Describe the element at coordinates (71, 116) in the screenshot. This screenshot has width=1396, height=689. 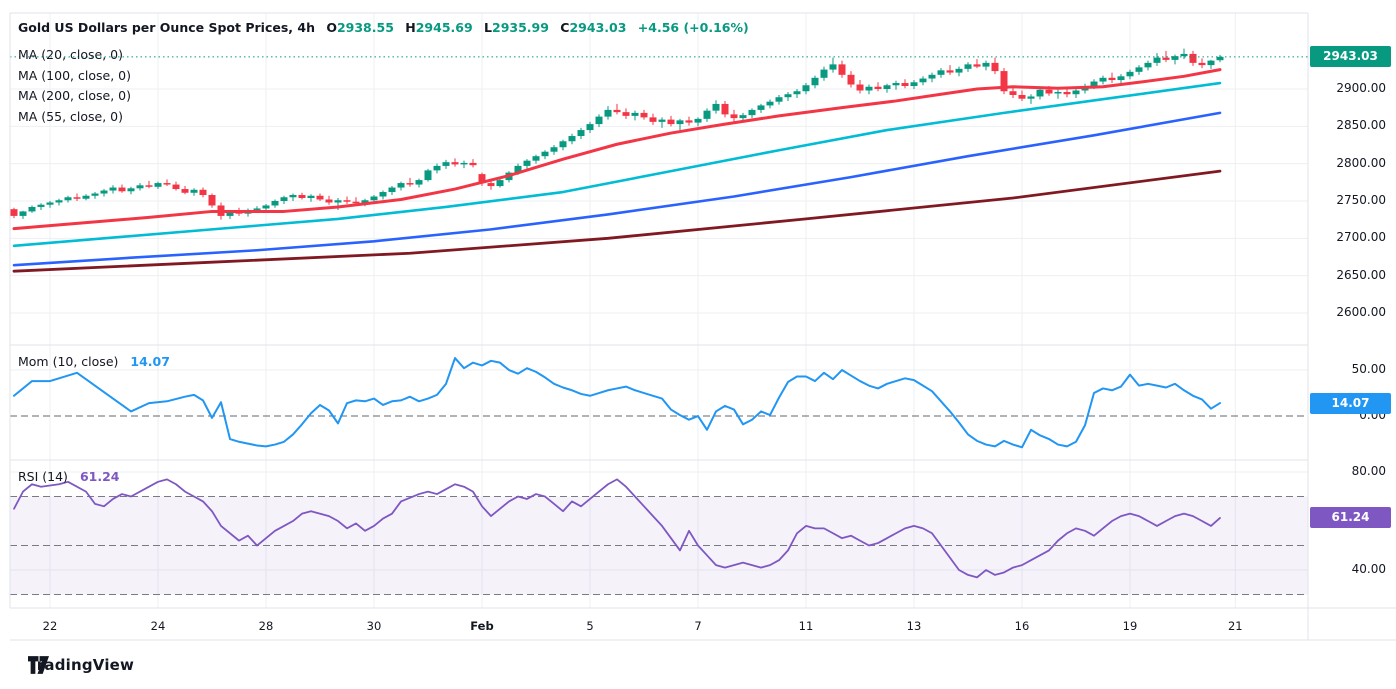
I see `ma-legend-item: MA (55, close, 0)` at that location.